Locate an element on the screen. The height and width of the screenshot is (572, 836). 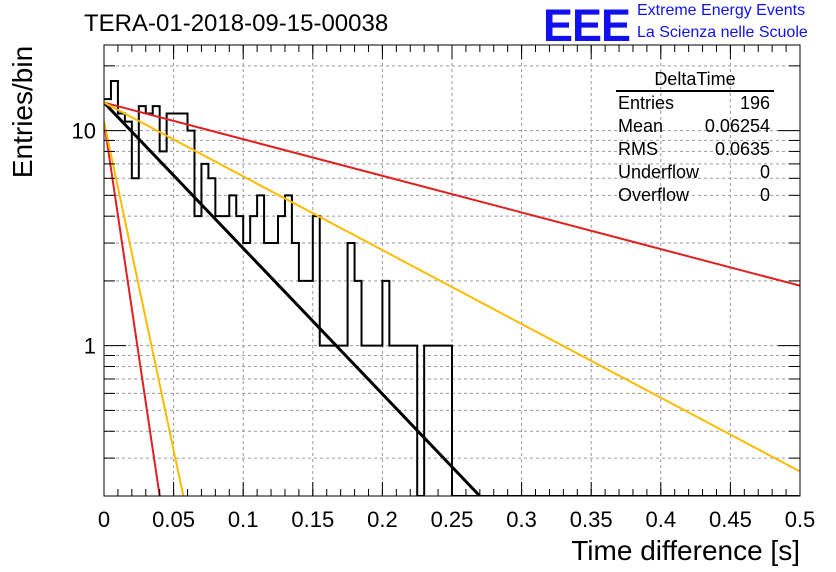
stats-row-rms: RMS 0.0635 is located at coordinates (695, 149).